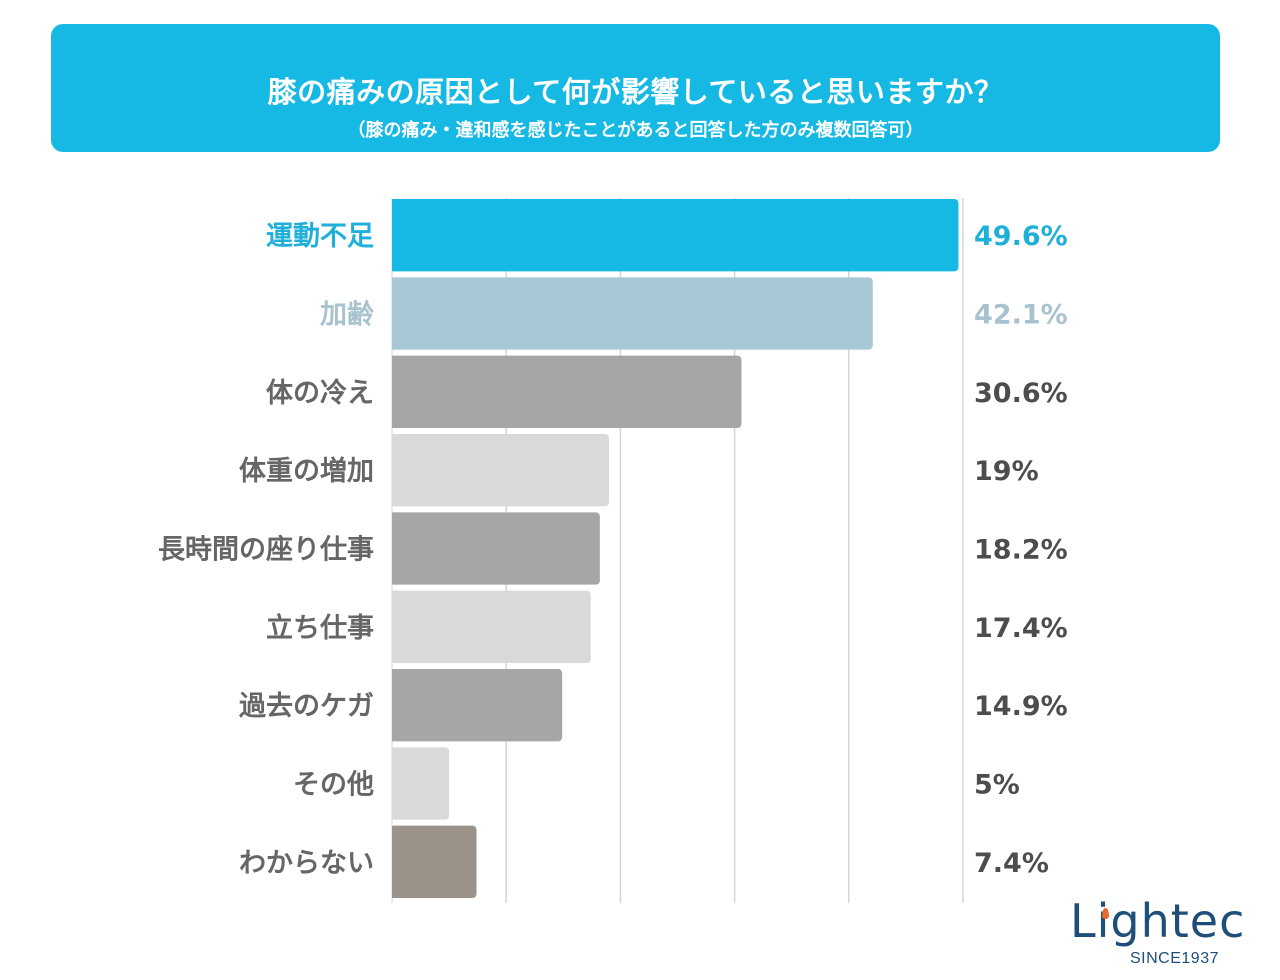 The image size is (1280, 980). What do you see at coordinates (306, 706) in the screenshot?
I see `category-label: 過去のケガ` at bounding box center [306, 706].